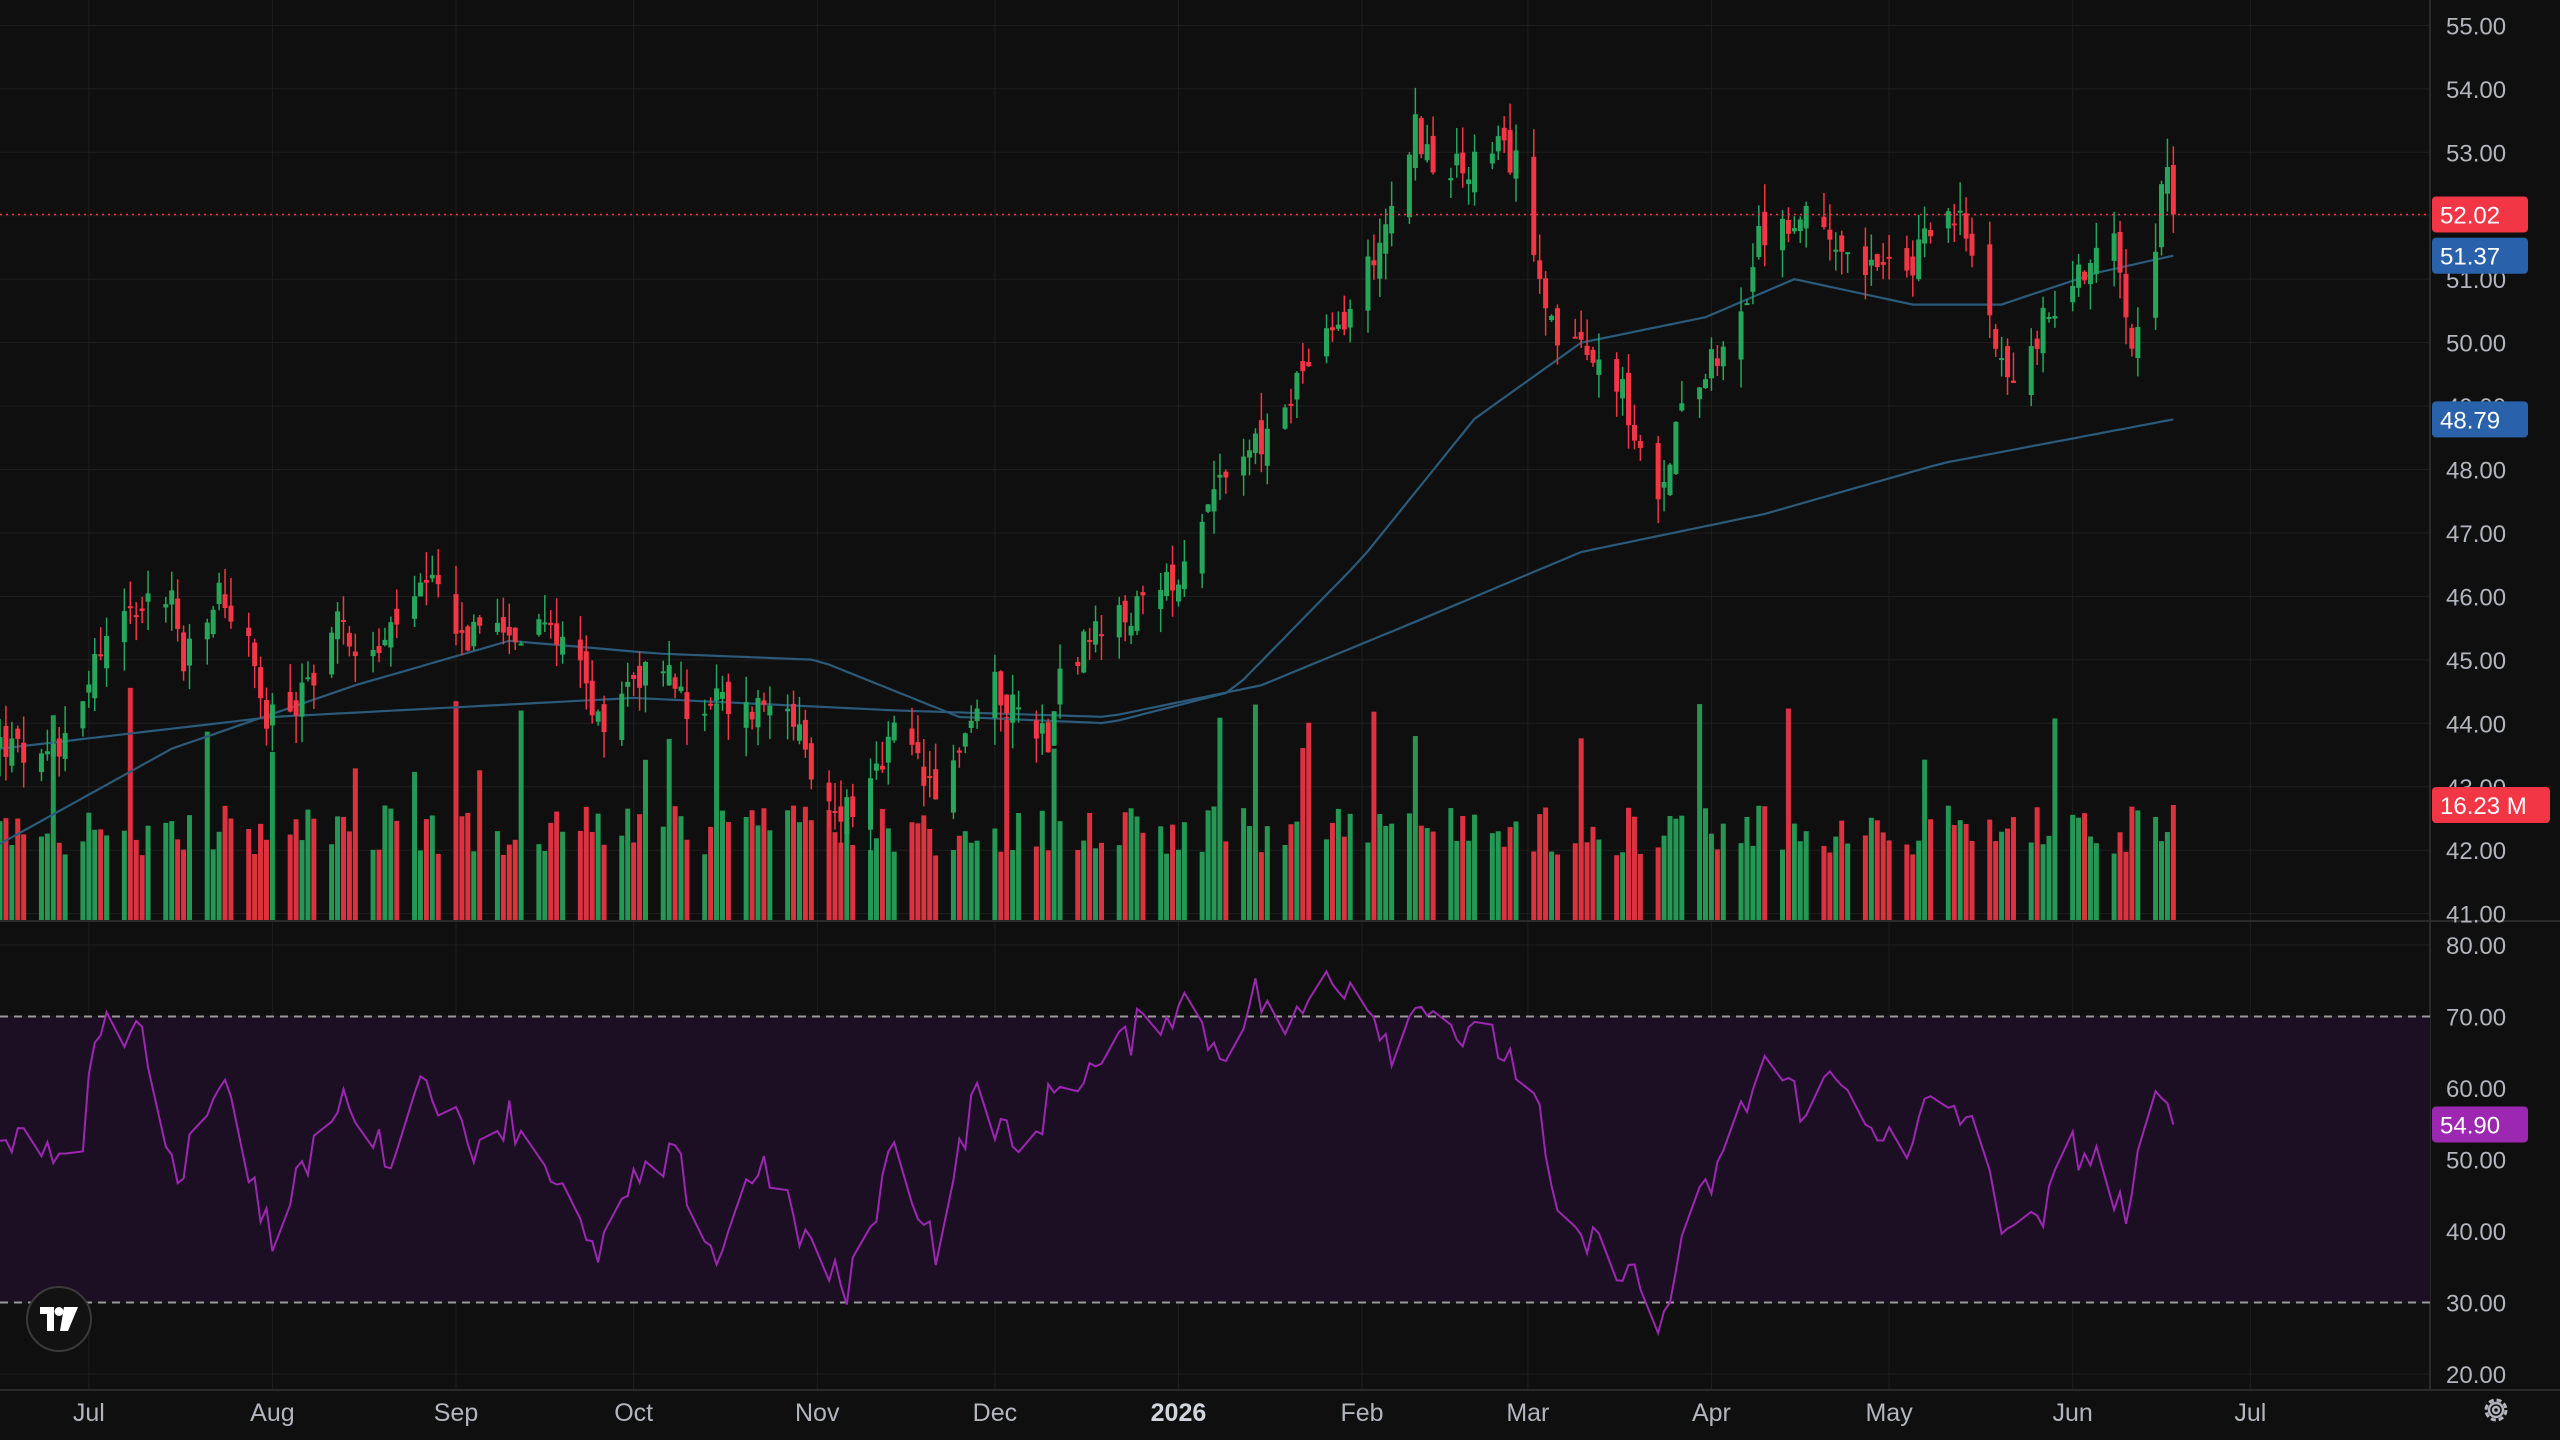 The height and width of the screenshot is (1440, 2560). Describe the element at coordinates (2480, 1124) in the screenshot. I see `rsi-tag-box` at that location.